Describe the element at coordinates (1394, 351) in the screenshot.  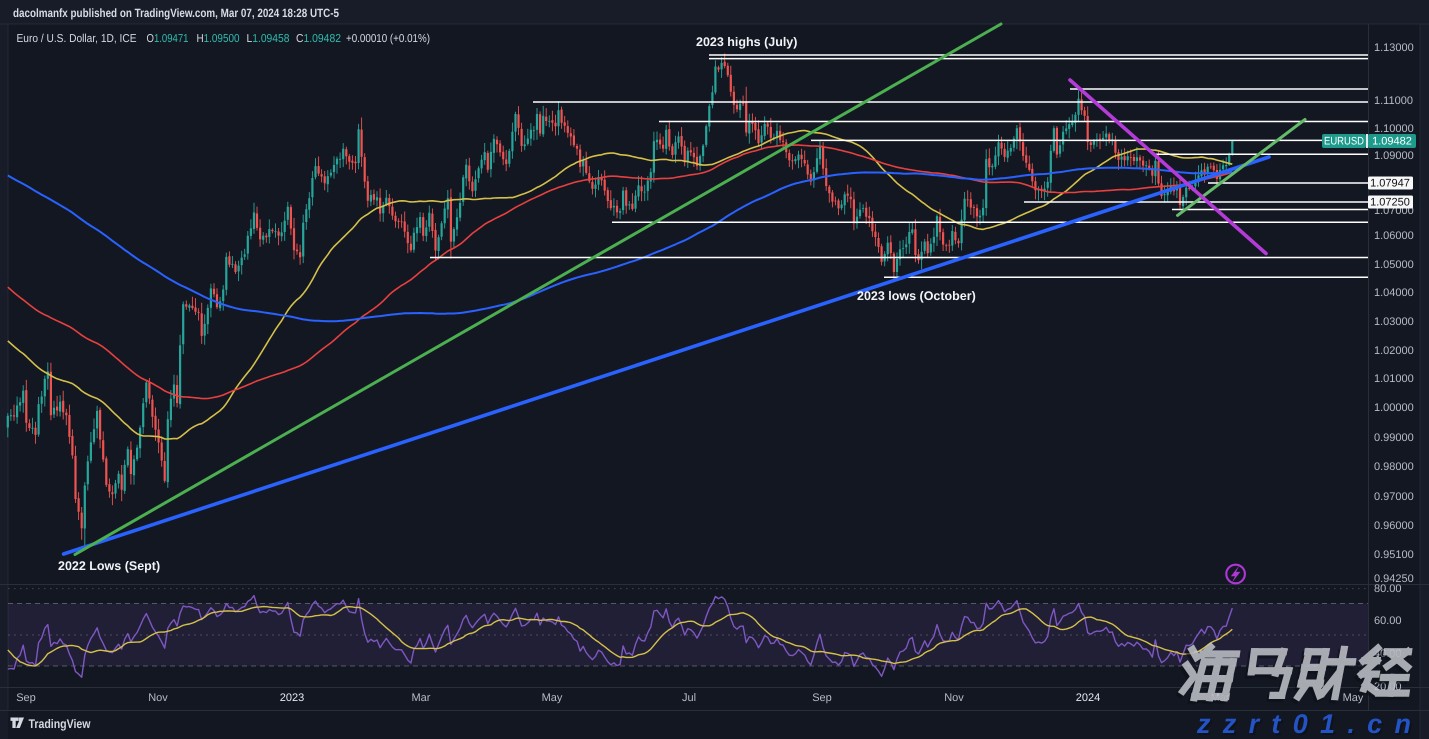
I see `svg-text: 1.02000` at that location.